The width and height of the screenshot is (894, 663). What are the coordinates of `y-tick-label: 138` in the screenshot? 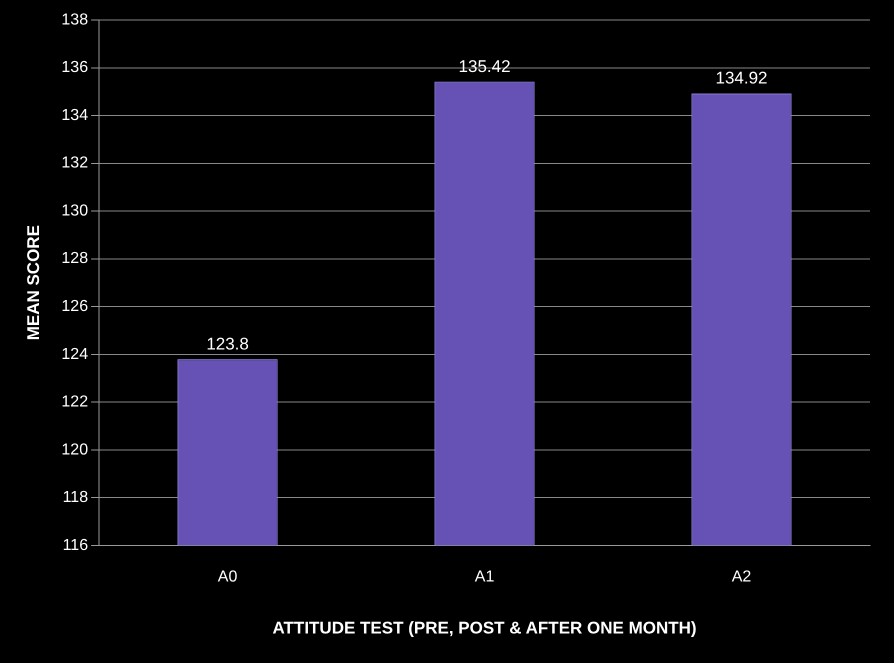 It's located at (74, 19).